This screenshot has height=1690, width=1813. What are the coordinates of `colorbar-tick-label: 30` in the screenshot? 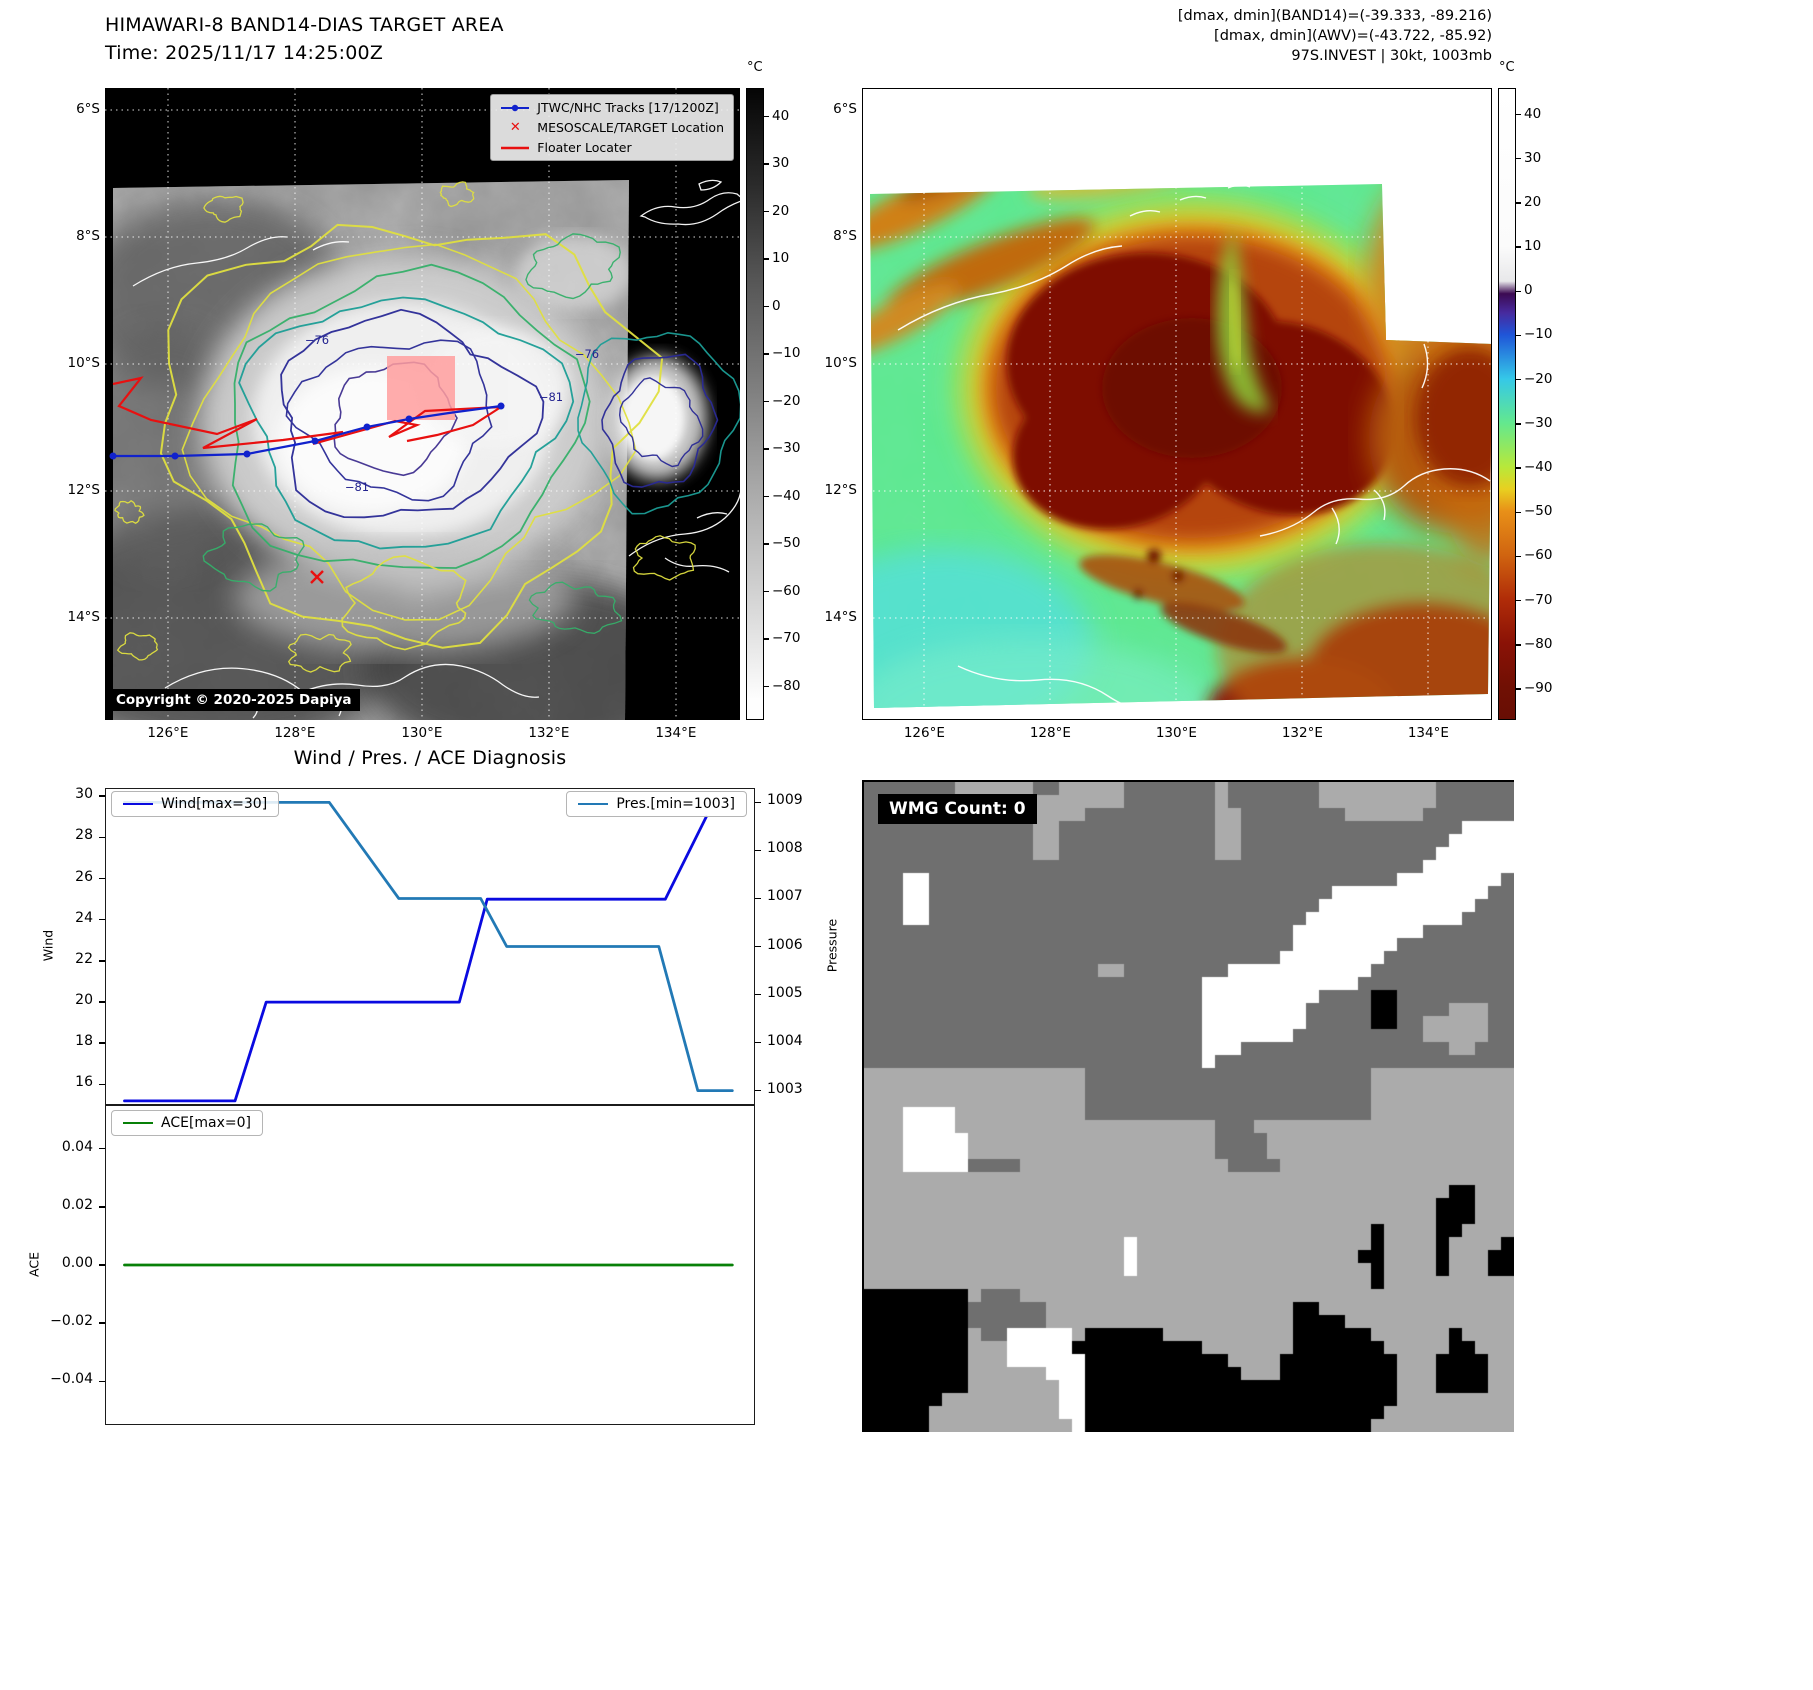 It's located at (1533, 157).